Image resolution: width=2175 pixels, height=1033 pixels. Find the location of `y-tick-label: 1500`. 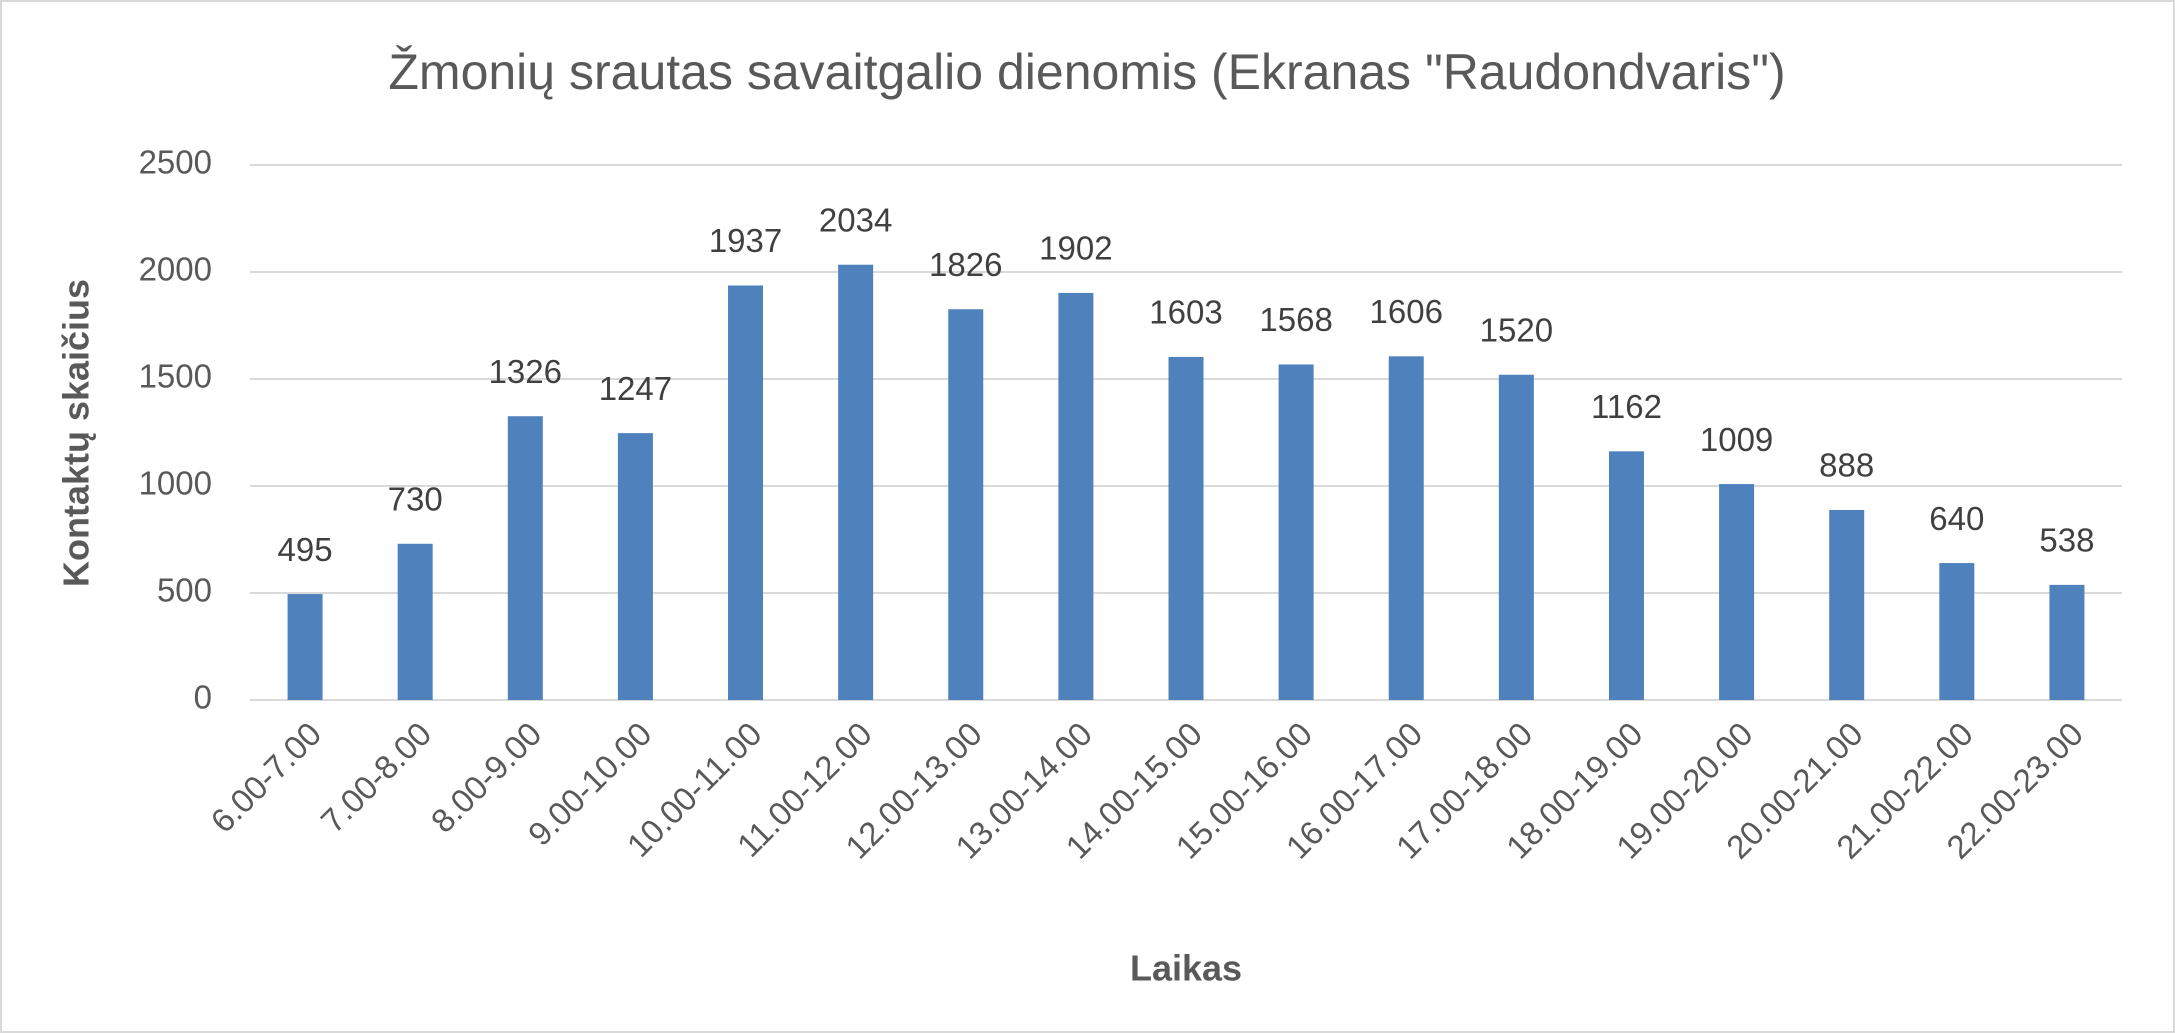

y-tick-label: 1500 is located at coordinates (175, 376).